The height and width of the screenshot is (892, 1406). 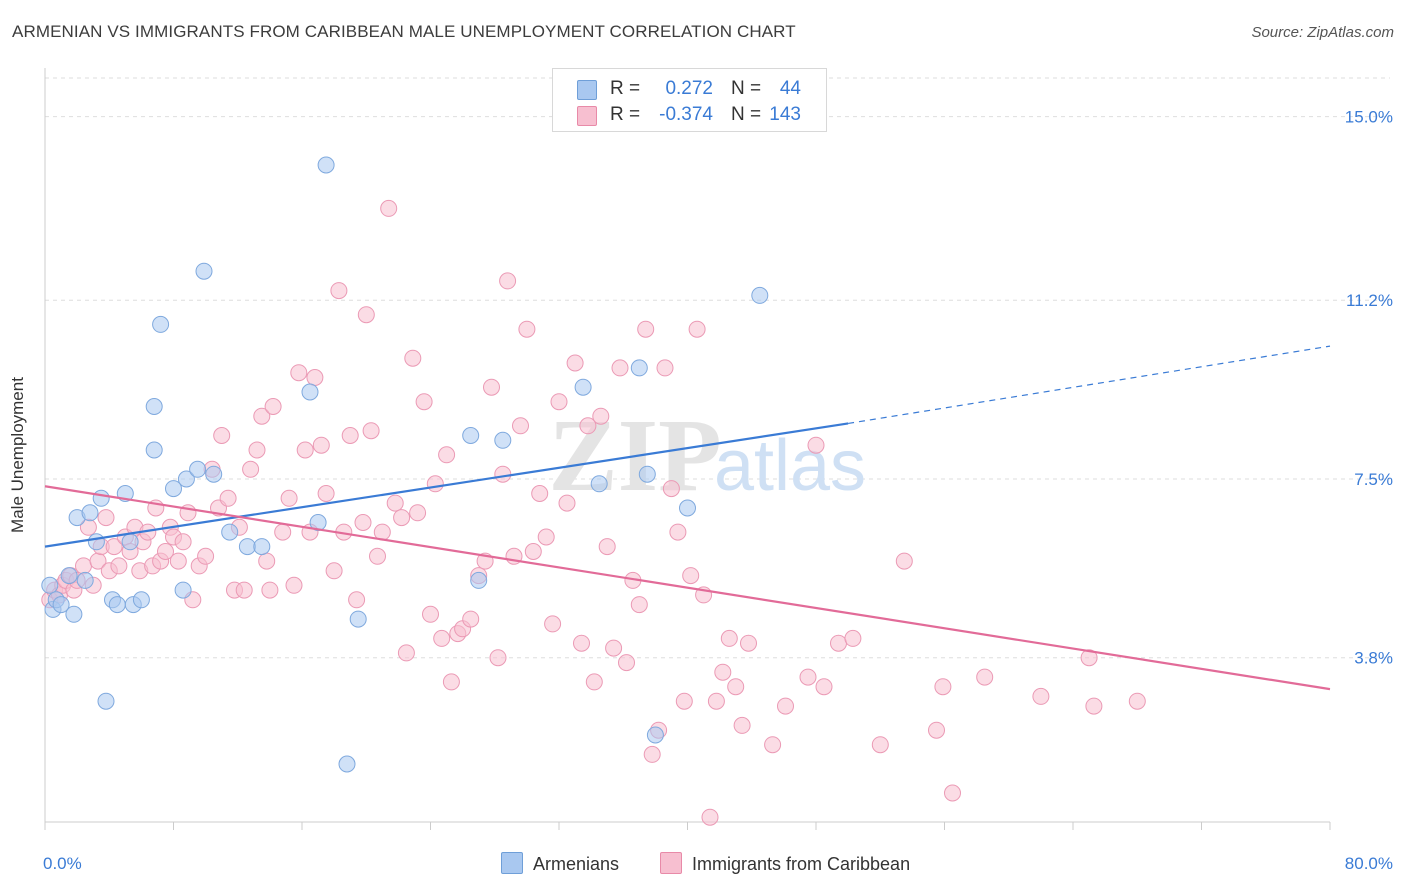 What do you see at coordinates (446, 485) in the screenshot?
I see `trend-line-solid` at bounding box center [446, 485].